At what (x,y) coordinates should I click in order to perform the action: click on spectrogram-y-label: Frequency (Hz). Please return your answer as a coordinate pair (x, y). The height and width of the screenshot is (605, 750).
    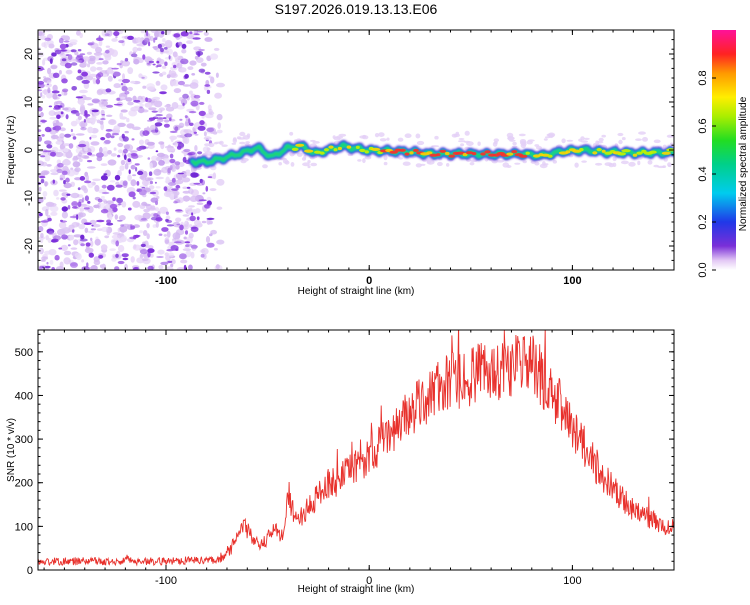
    Looking at the image, I should click on (11, 150).